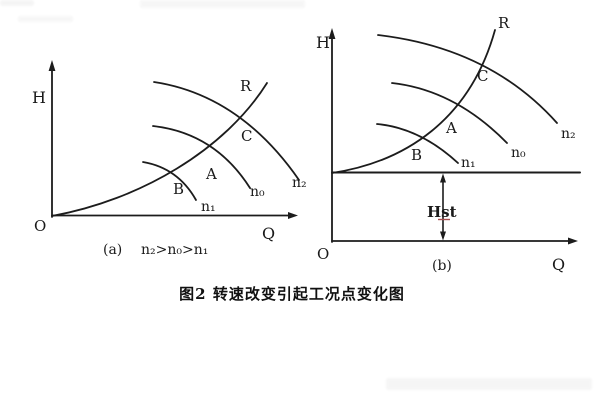  What do you see at coordinates (417, 143) in the screenshot?
I see `figure-b-pump-curve-n1` at bounding box center [417, 143].